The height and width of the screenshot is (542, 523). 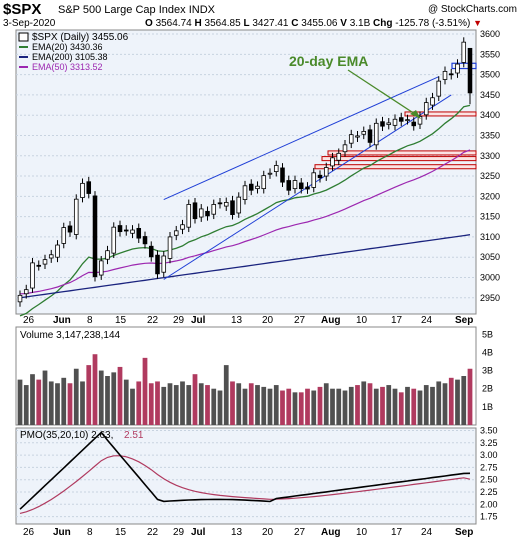 I want to click on price-tick-label: 3600, so click(x=490, y=34).